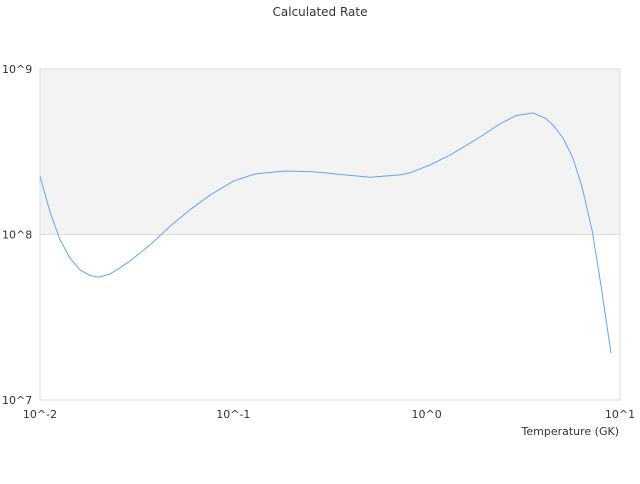 This screenshot has height=484, width=640. What do you see at coordinates (320, 12) in the screenshot?
I see `chart-title: Calculated Rate` at bounding box center [320, 12].